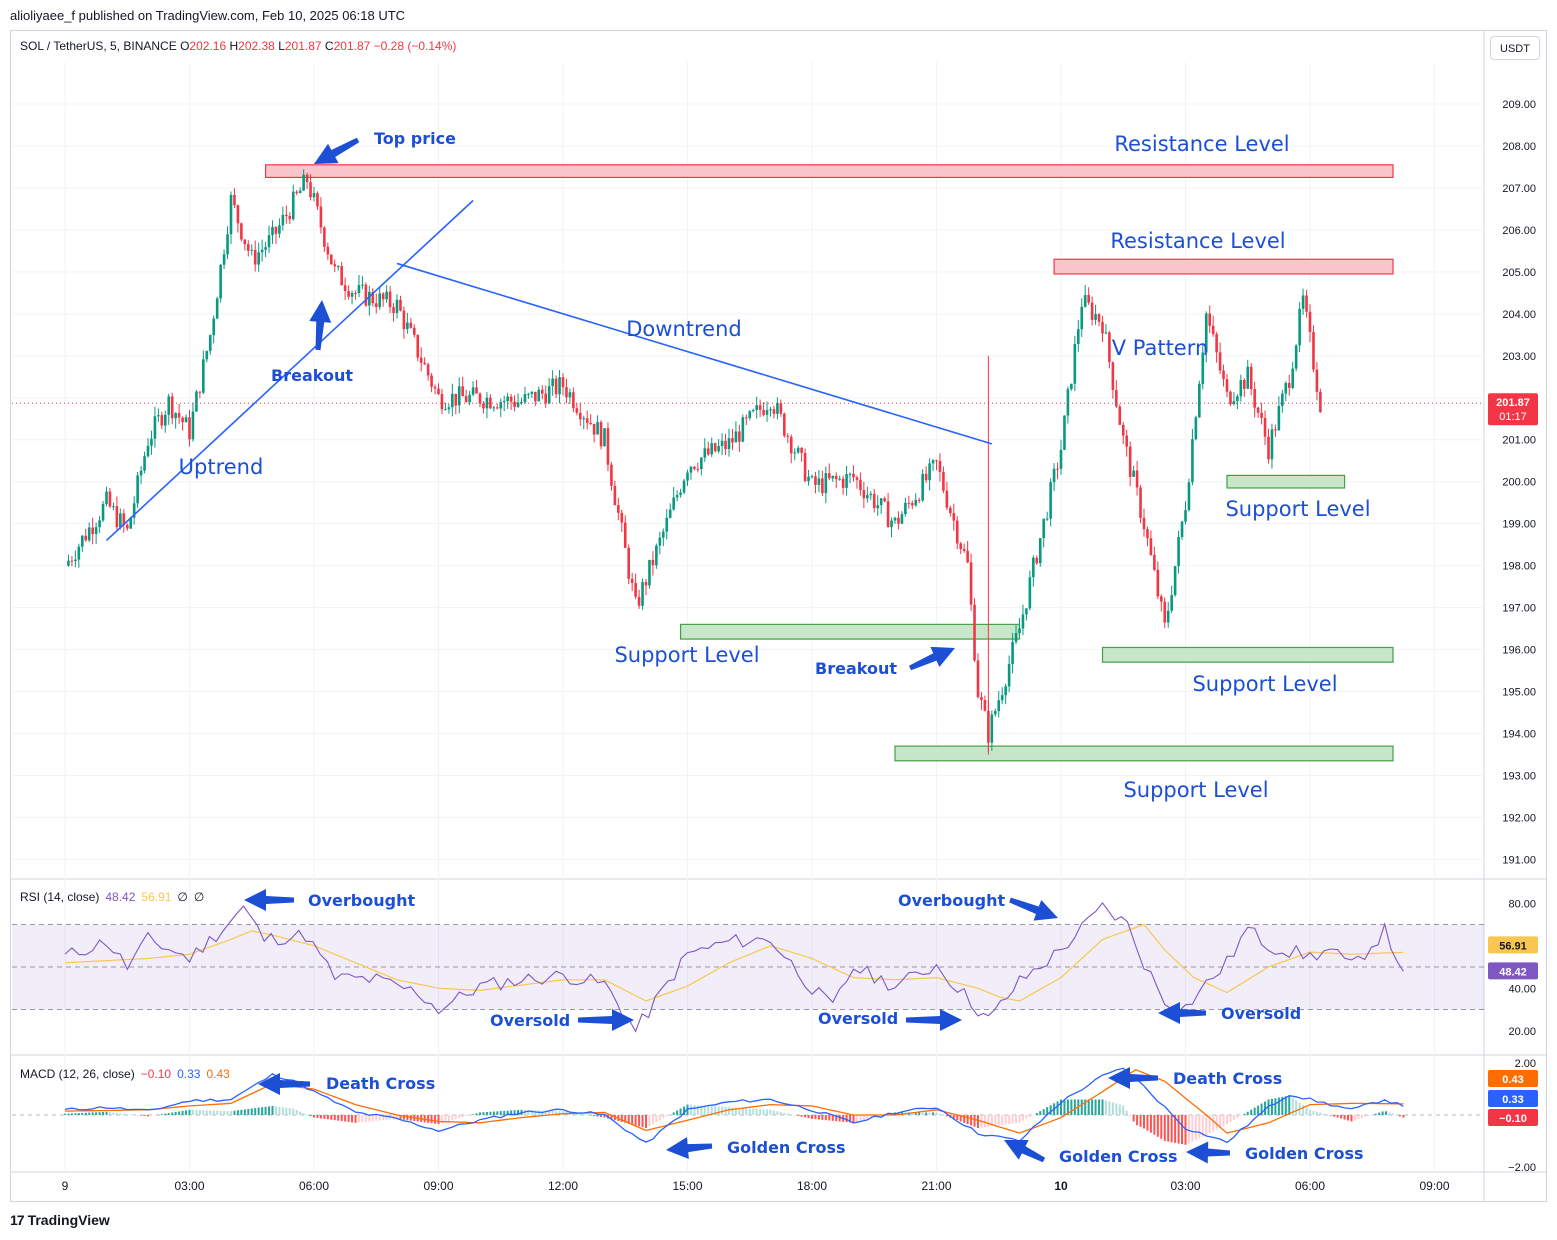 Image resolution: width=1557 pixels, height=1240 pixels. I want to click on tradingview-logo: 17 TradingView, so click(60, 1220).